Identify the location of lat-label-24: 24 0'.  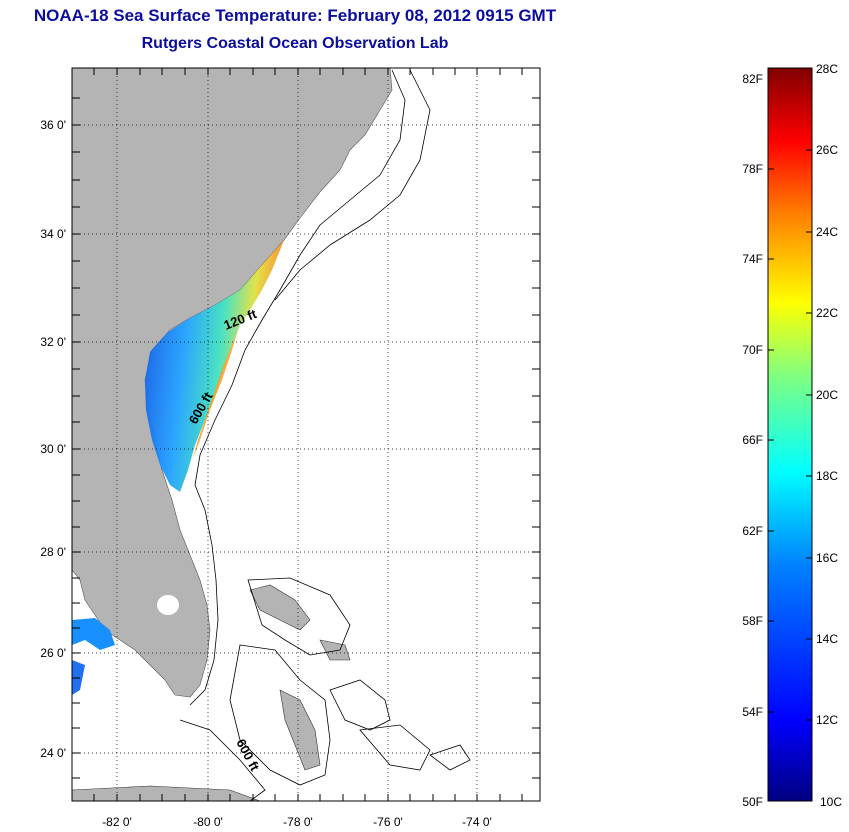
(53, 753).